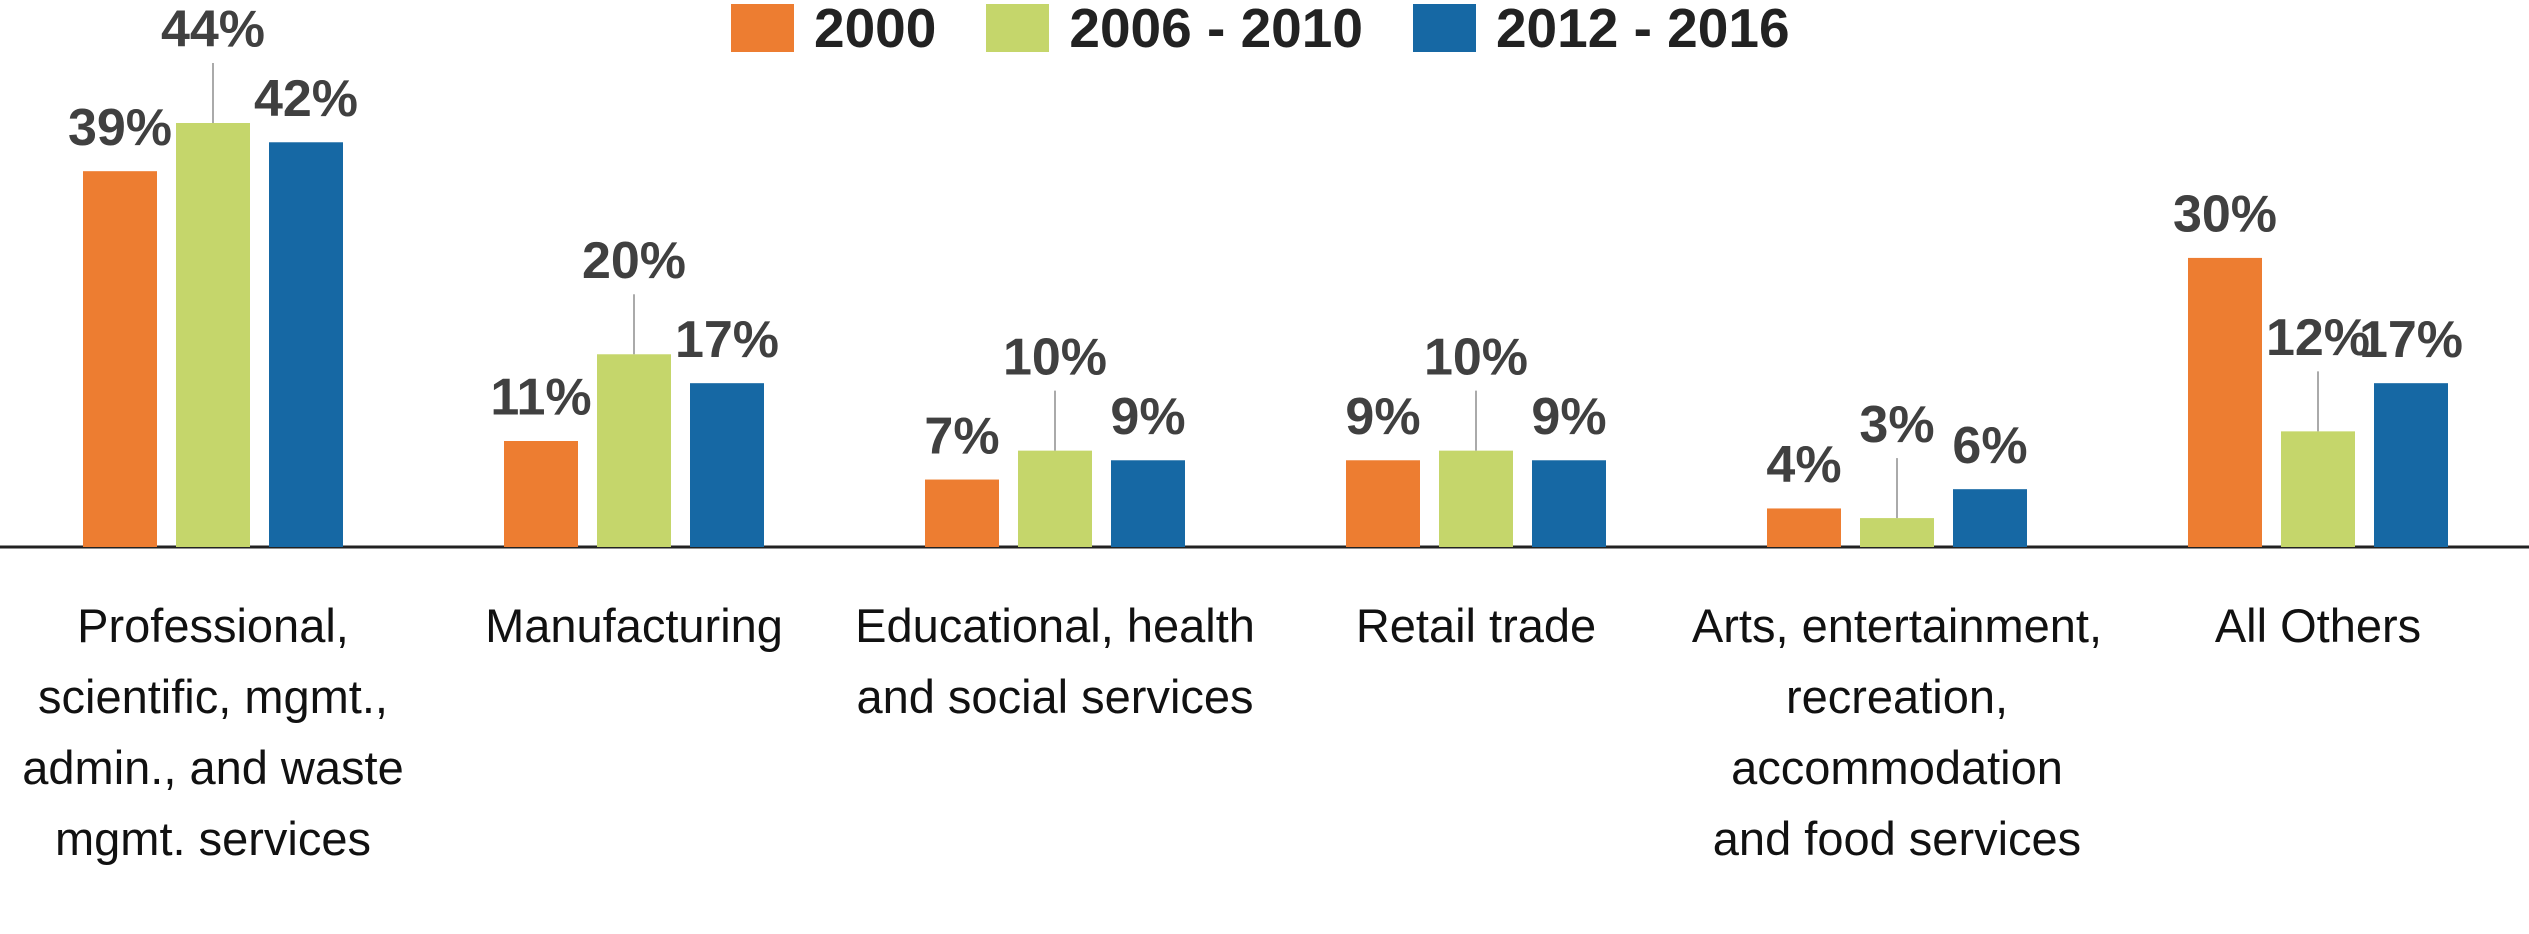  I want to click on x-tick-label: All Others, so click(2318, 625).